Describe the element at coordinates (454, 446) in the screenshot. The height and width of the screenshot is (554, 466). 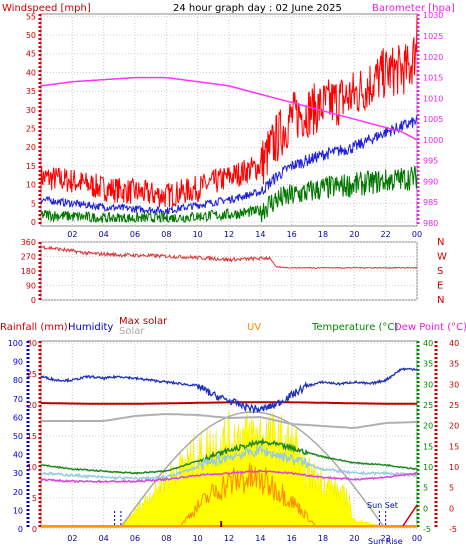
I see `dew-tick-label: 15` at that location.